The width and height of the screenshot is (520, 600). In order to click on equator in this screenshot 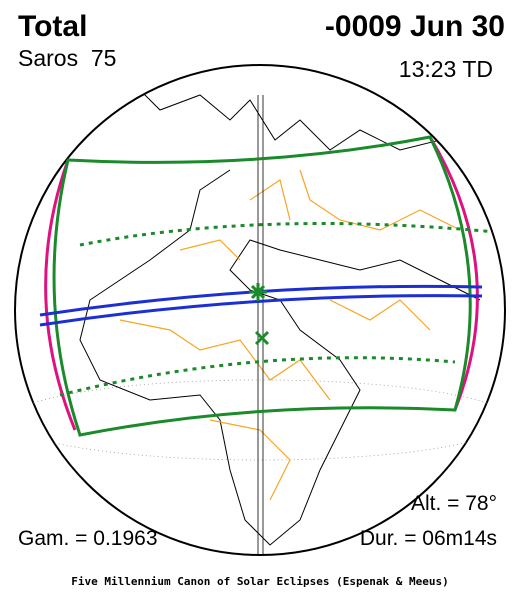, I will do `click(260, 420)`.